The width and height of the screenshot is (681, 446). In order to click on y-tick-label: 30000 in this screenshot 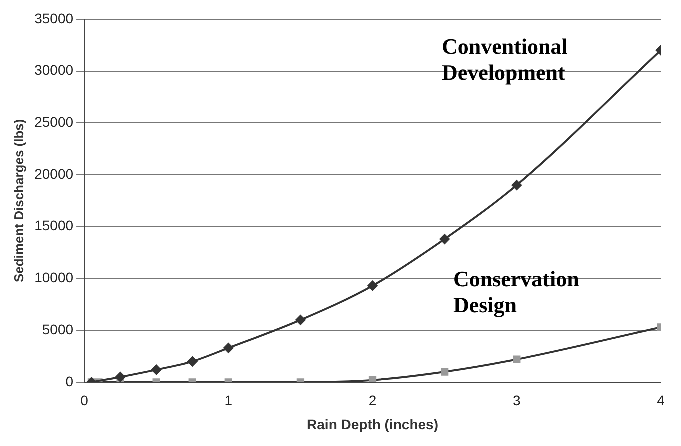, I will do `click(54, 70)`.